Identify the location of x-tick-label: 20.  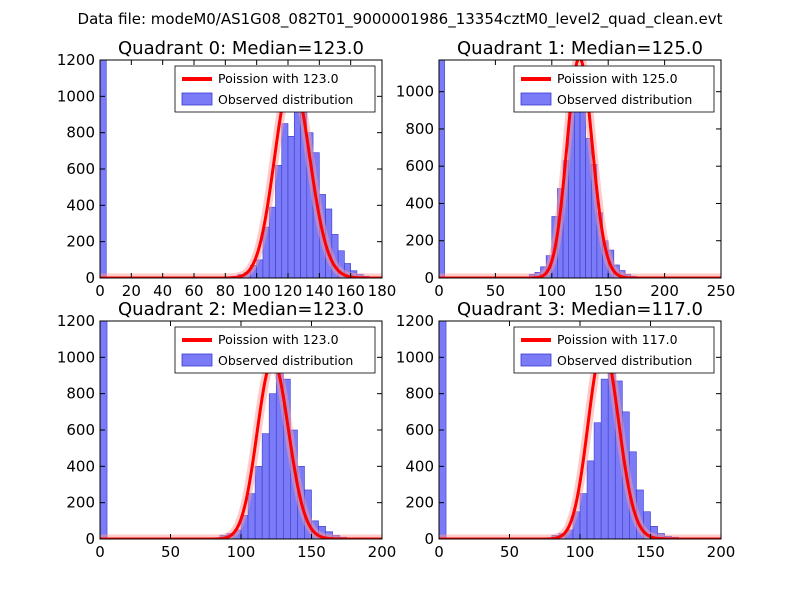
(131, 291).